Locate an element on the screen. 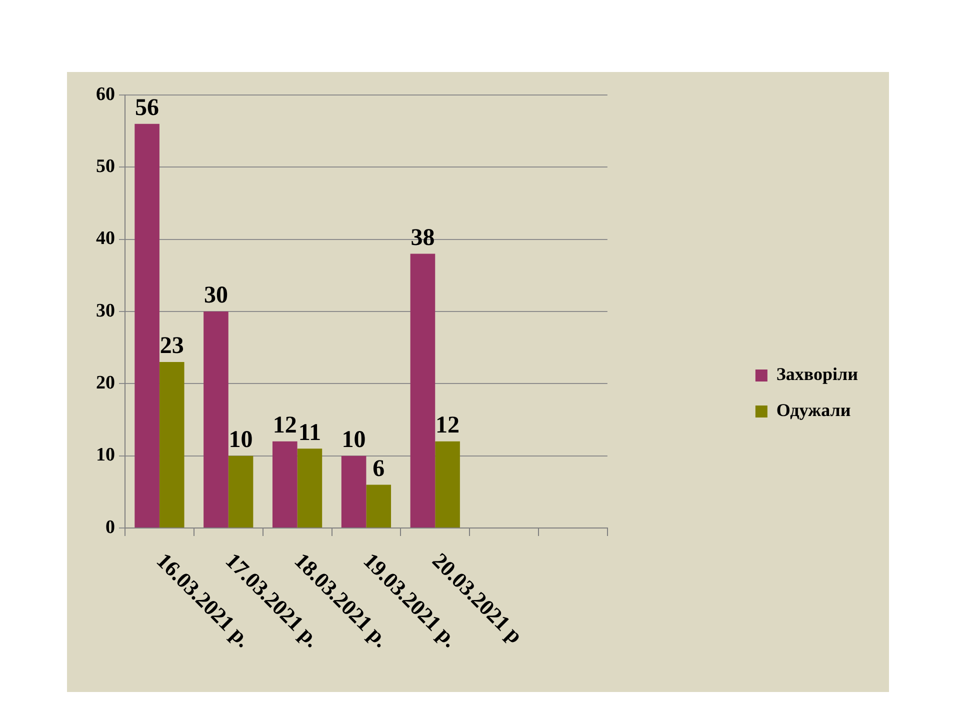  y-tick-label: 0 is located at coordinates (110, 527).